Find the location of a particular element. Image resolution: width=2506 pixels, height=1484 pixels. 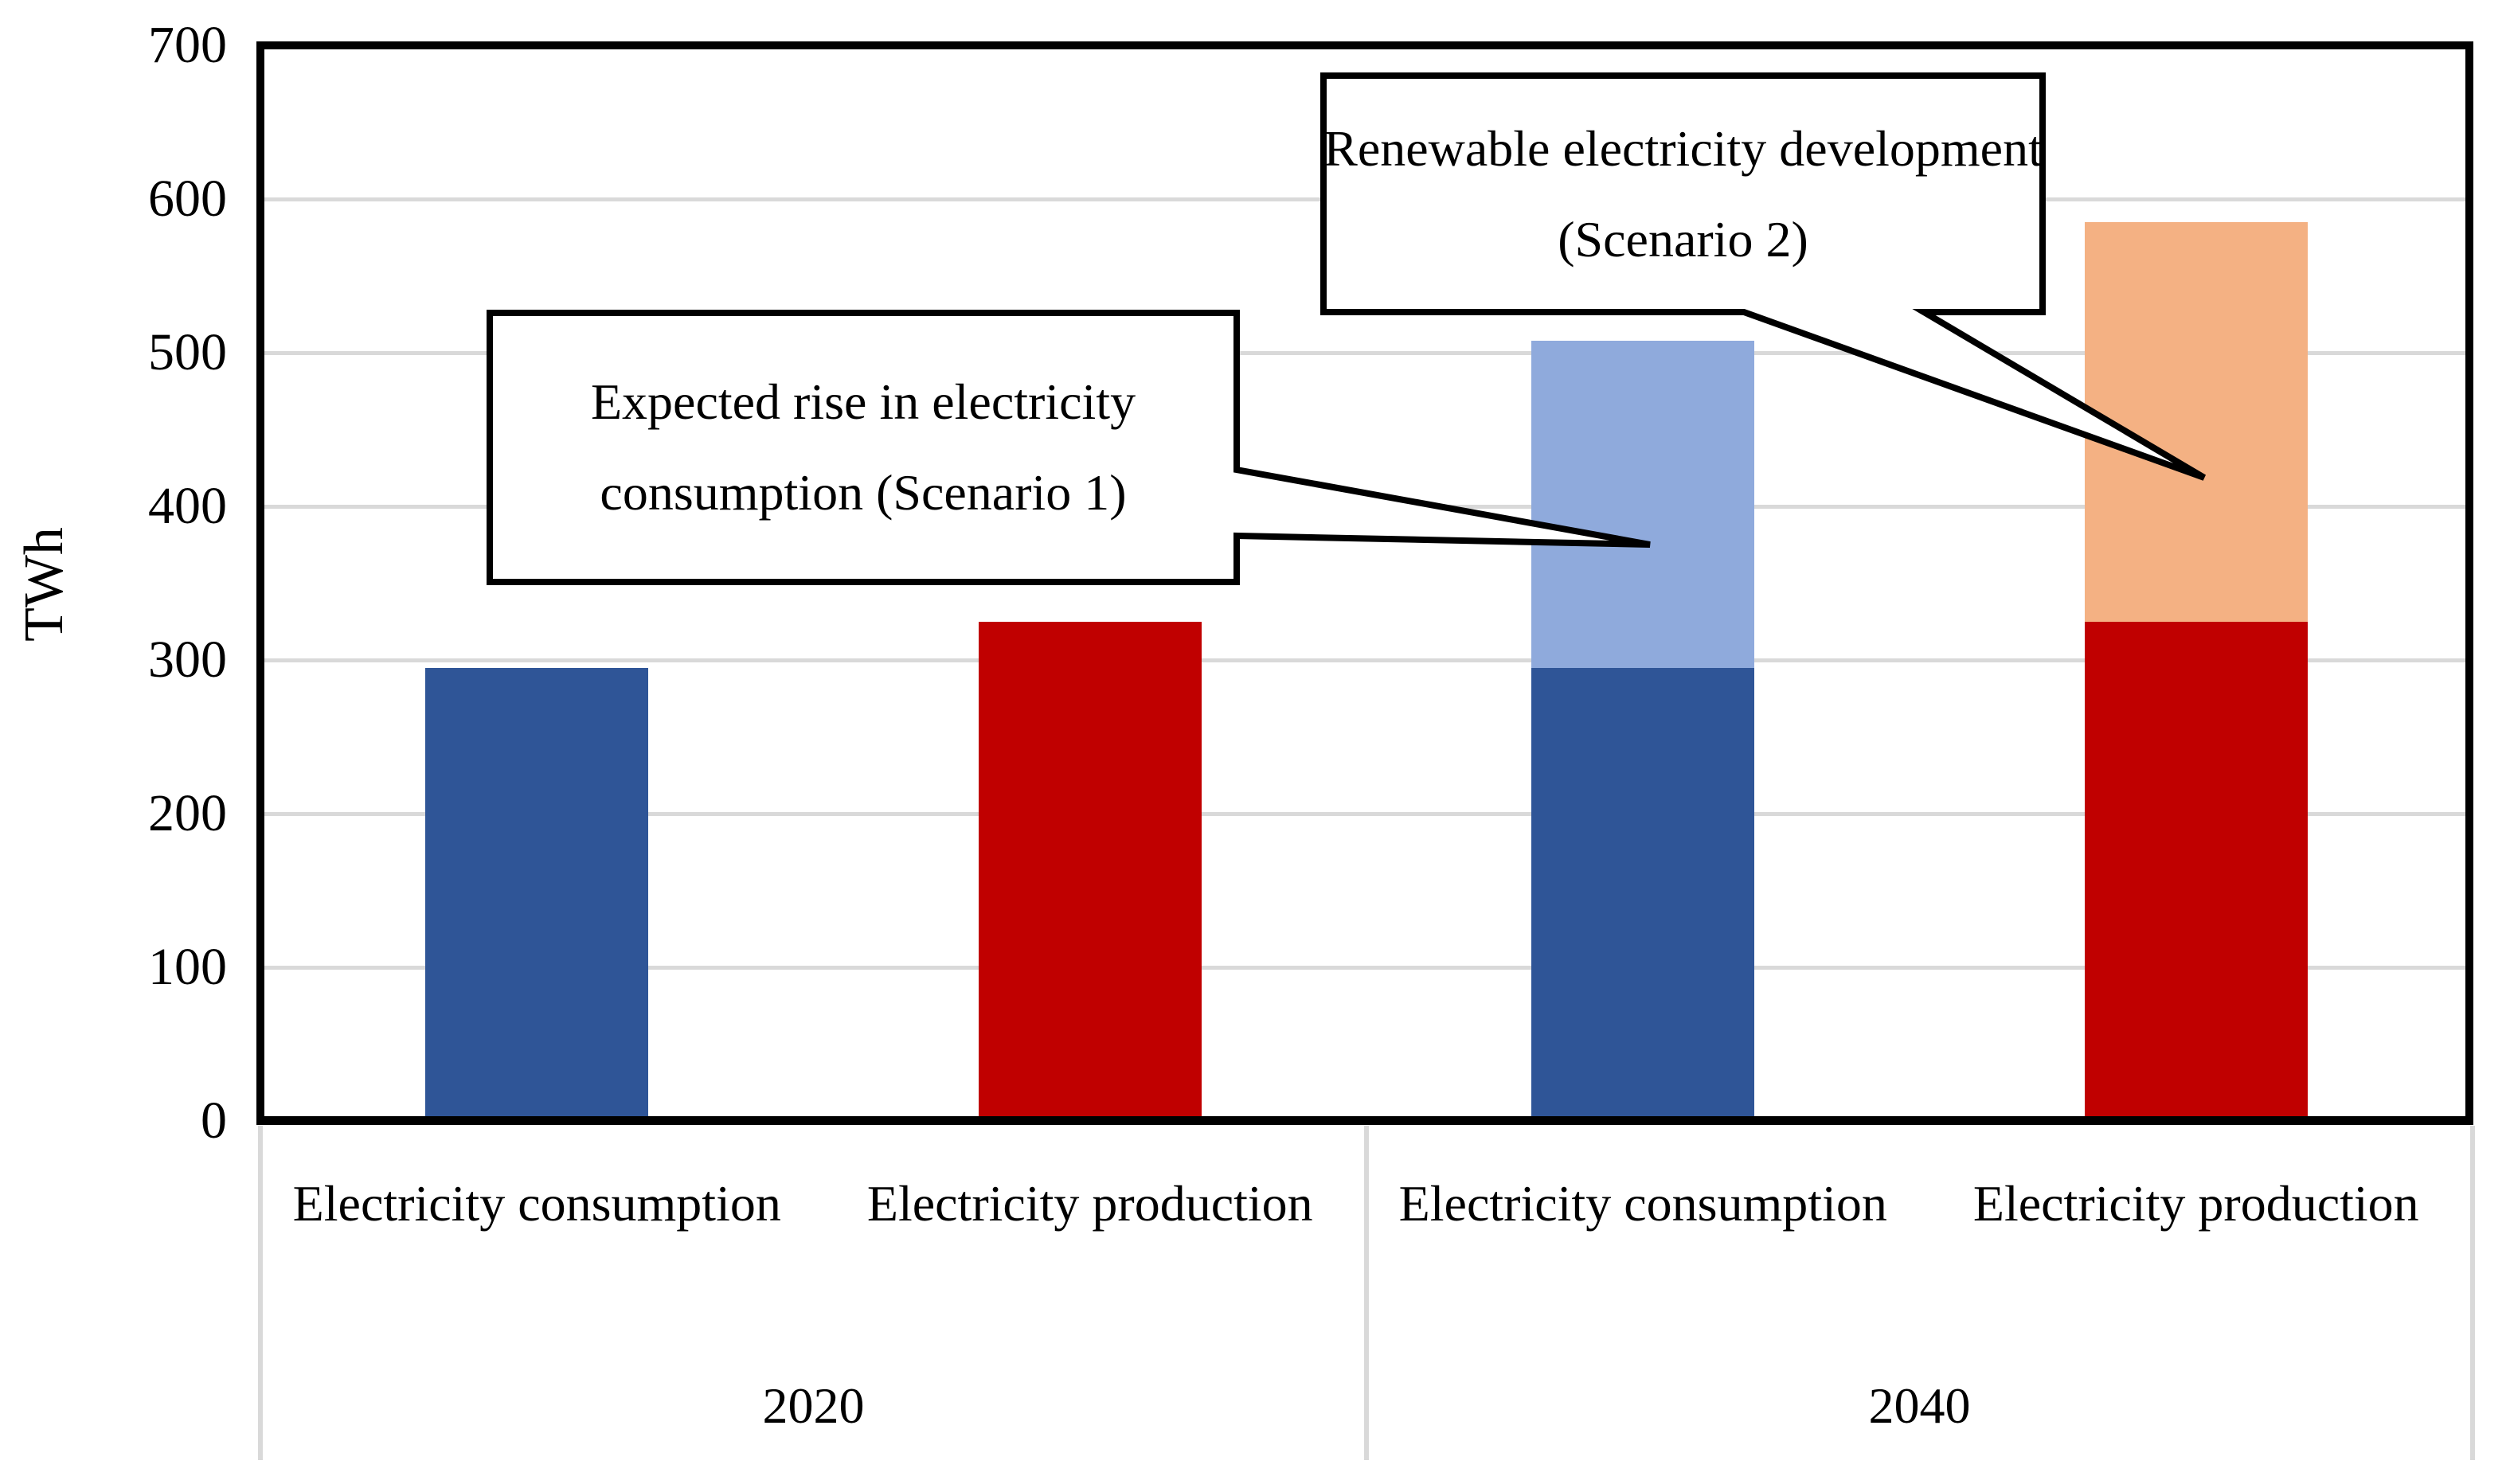

y-tick-label-500: 500 is located at coordinates (187, 352).